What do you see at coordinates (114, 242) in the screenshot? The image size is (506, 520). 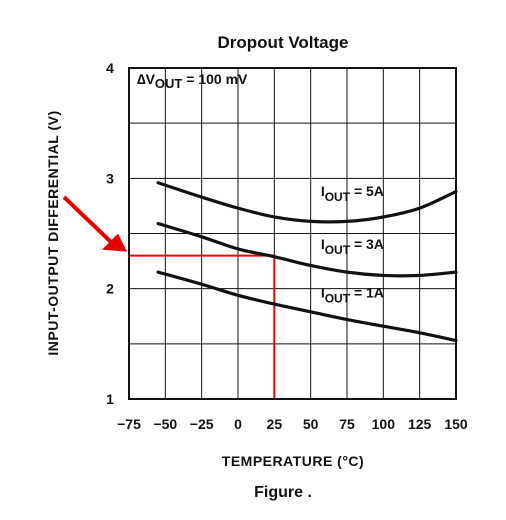 I see `highlight-arrow-head` at bounding box center [114, 242].